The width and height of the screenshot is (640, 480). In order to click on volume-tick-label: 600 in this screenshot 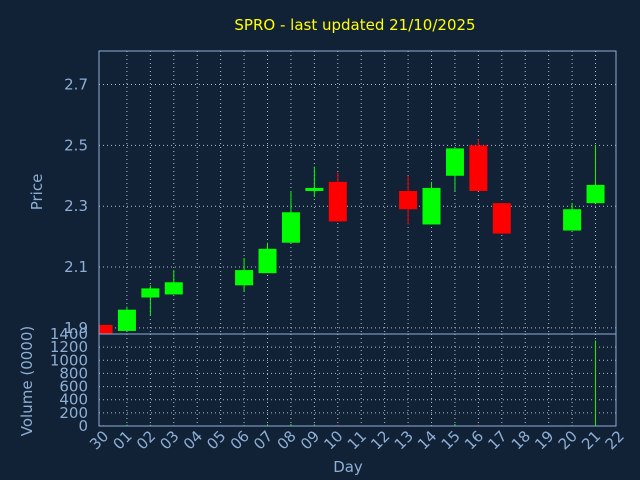, I will do `click(73, 387)`.